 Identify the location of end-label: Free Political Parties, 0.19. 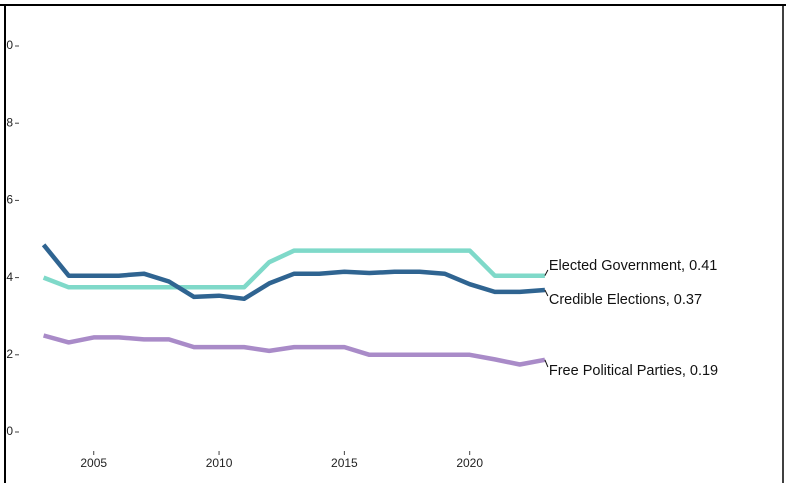
(633, 371).